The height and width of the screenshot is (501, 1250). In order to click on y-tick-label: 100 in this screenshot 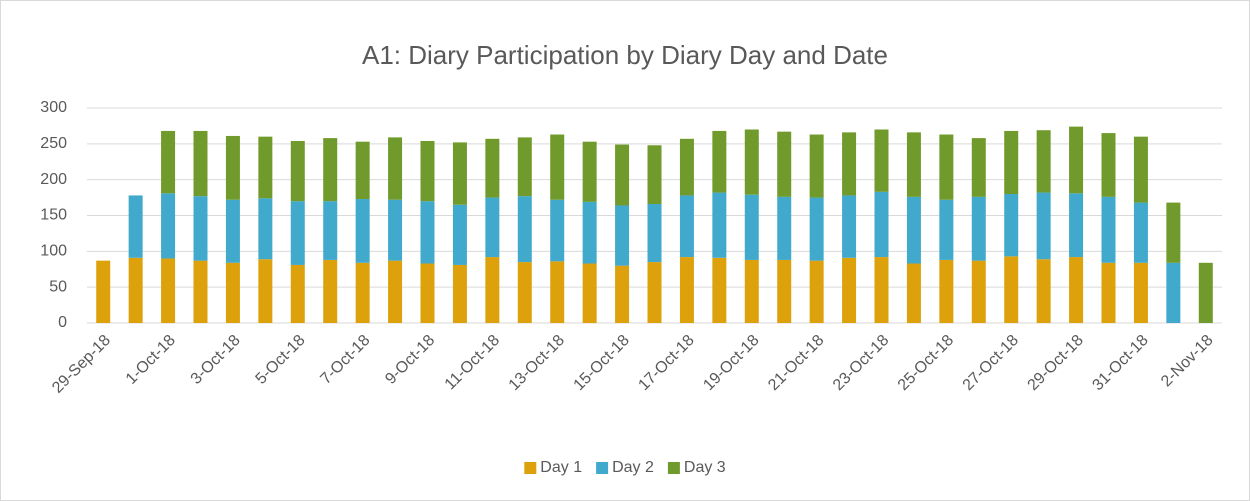, I will do `click(53, 251)`.